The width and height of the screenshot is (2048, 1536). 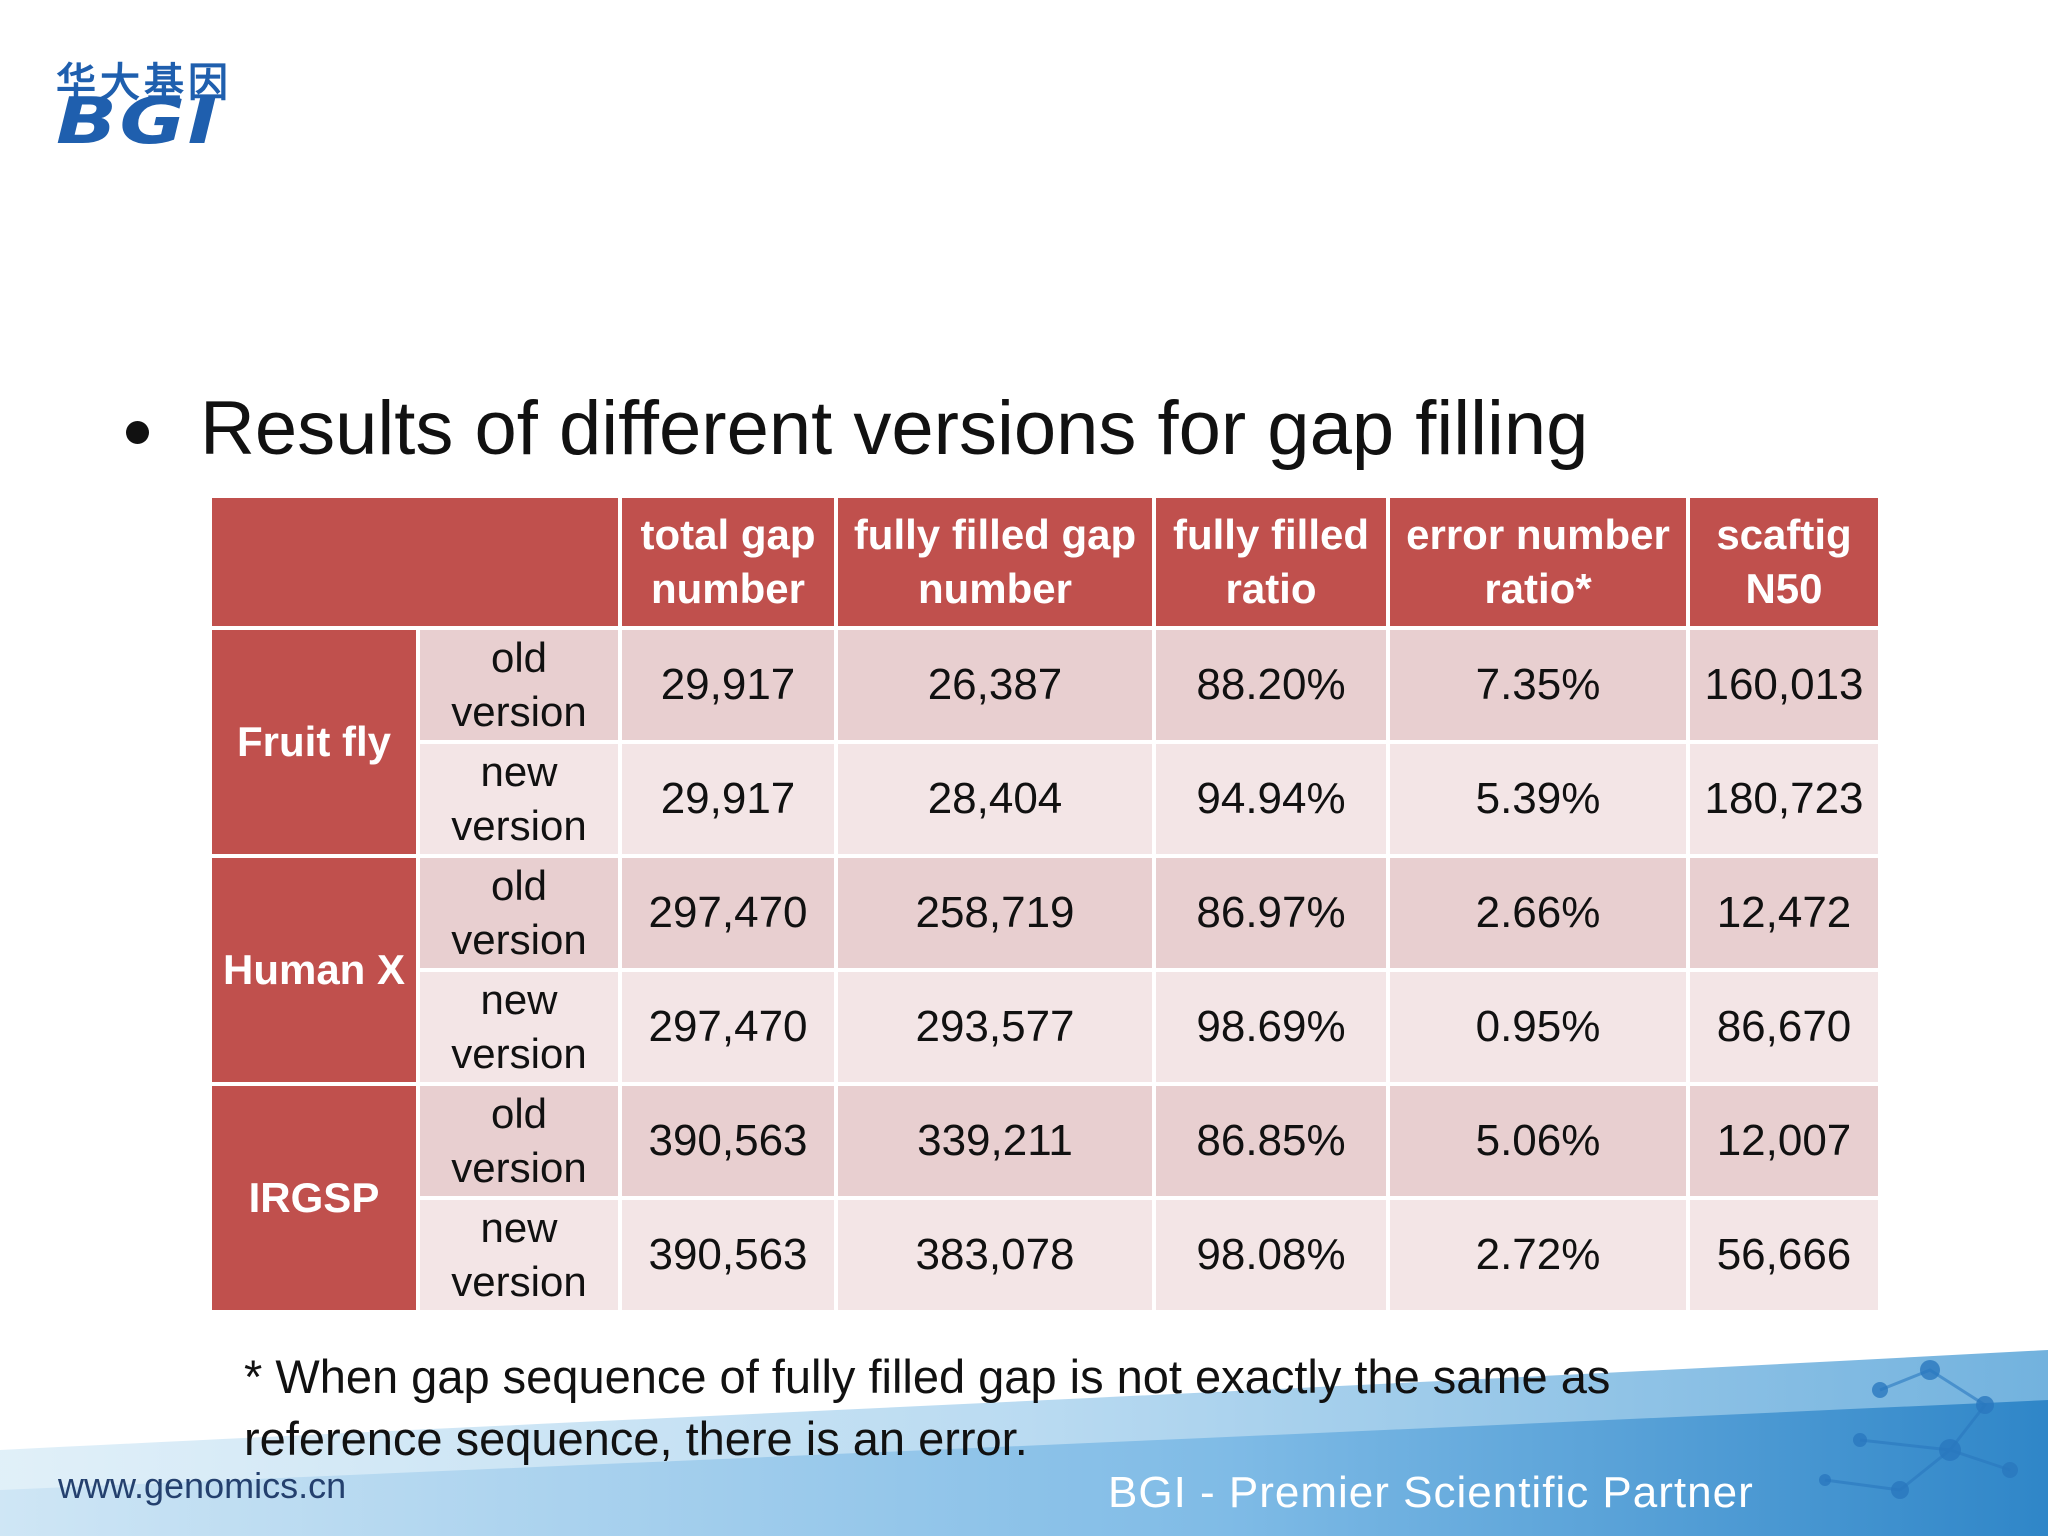 What do you see at coordinates (995, 1027) in the screenshot?
I see `value-cell: 293,577` at bounding box center [995, 1027].